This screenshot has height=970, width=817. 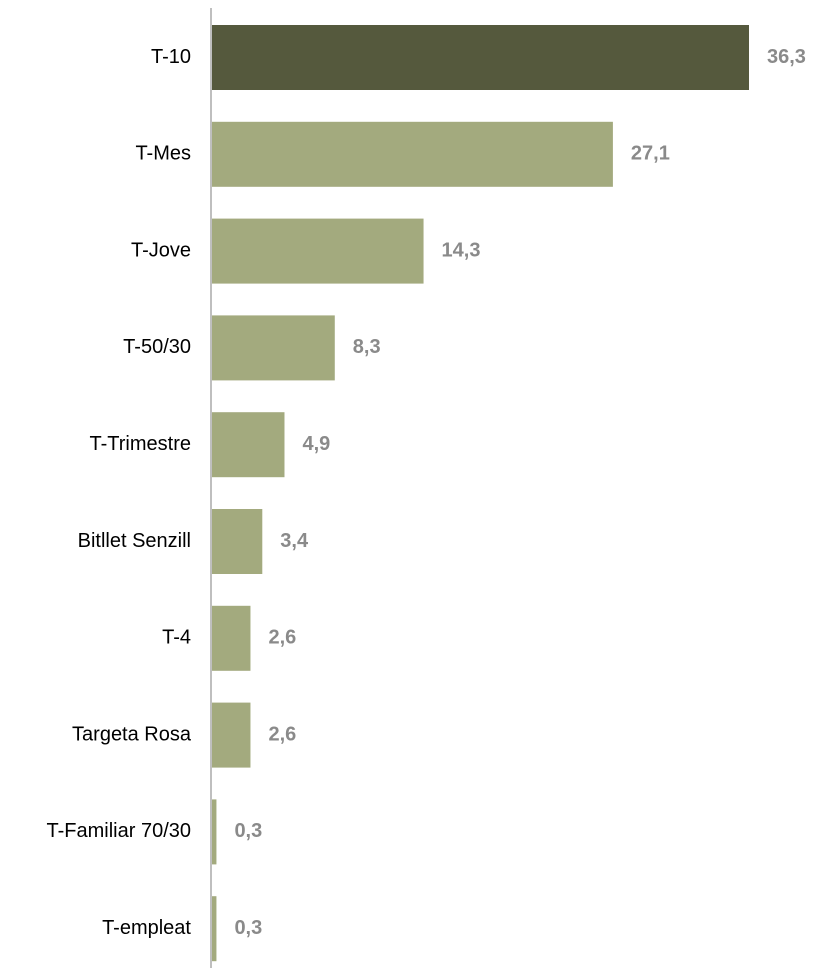 What do you see at coordinates (412, 154) in the screenshot?
I see `bar-t-mes` at bounding box center [412, 154].